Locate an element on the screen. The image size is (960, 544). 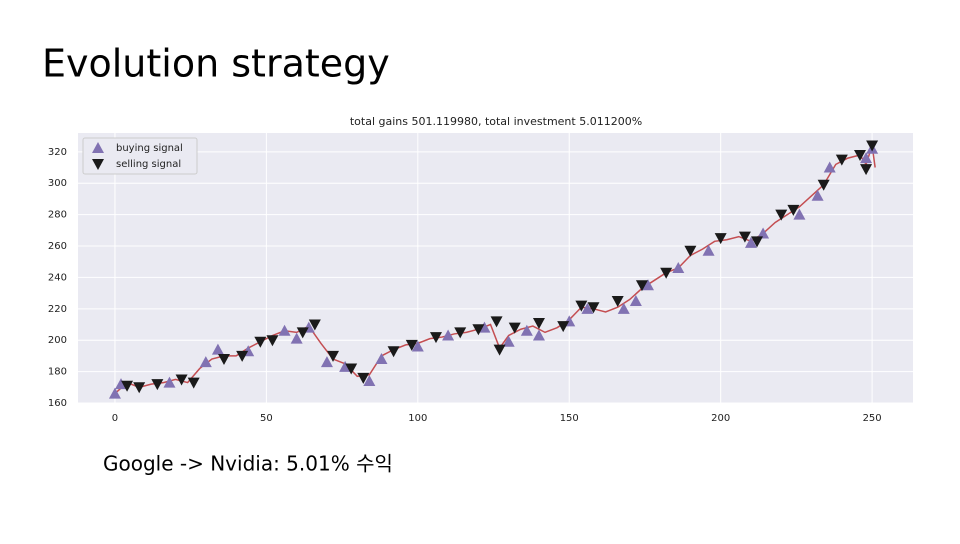
y-tick-label: 180 is located at coordinates (57, 372).